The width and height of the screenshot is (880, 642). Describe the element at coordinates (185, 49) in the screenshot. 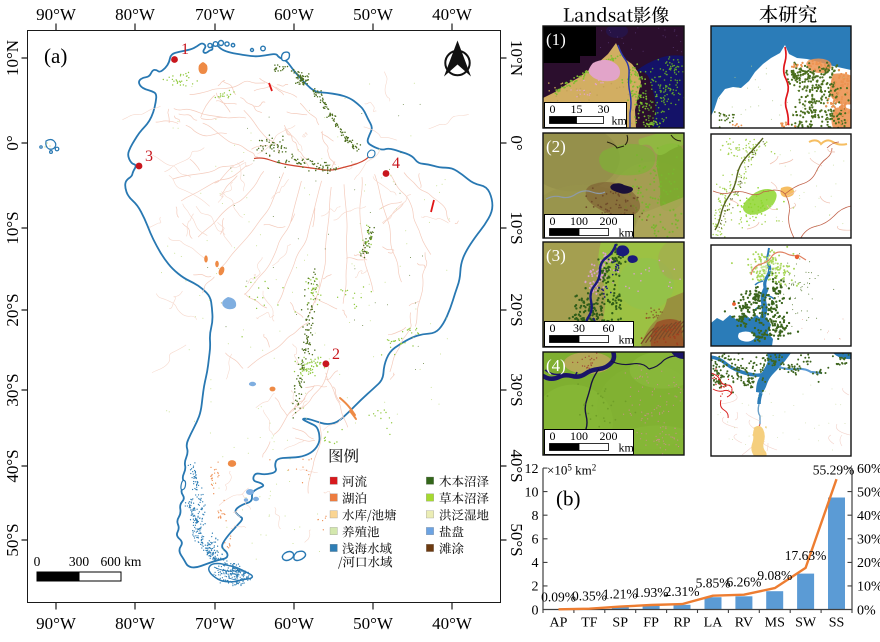

I see `svg-text: 1` at that location.